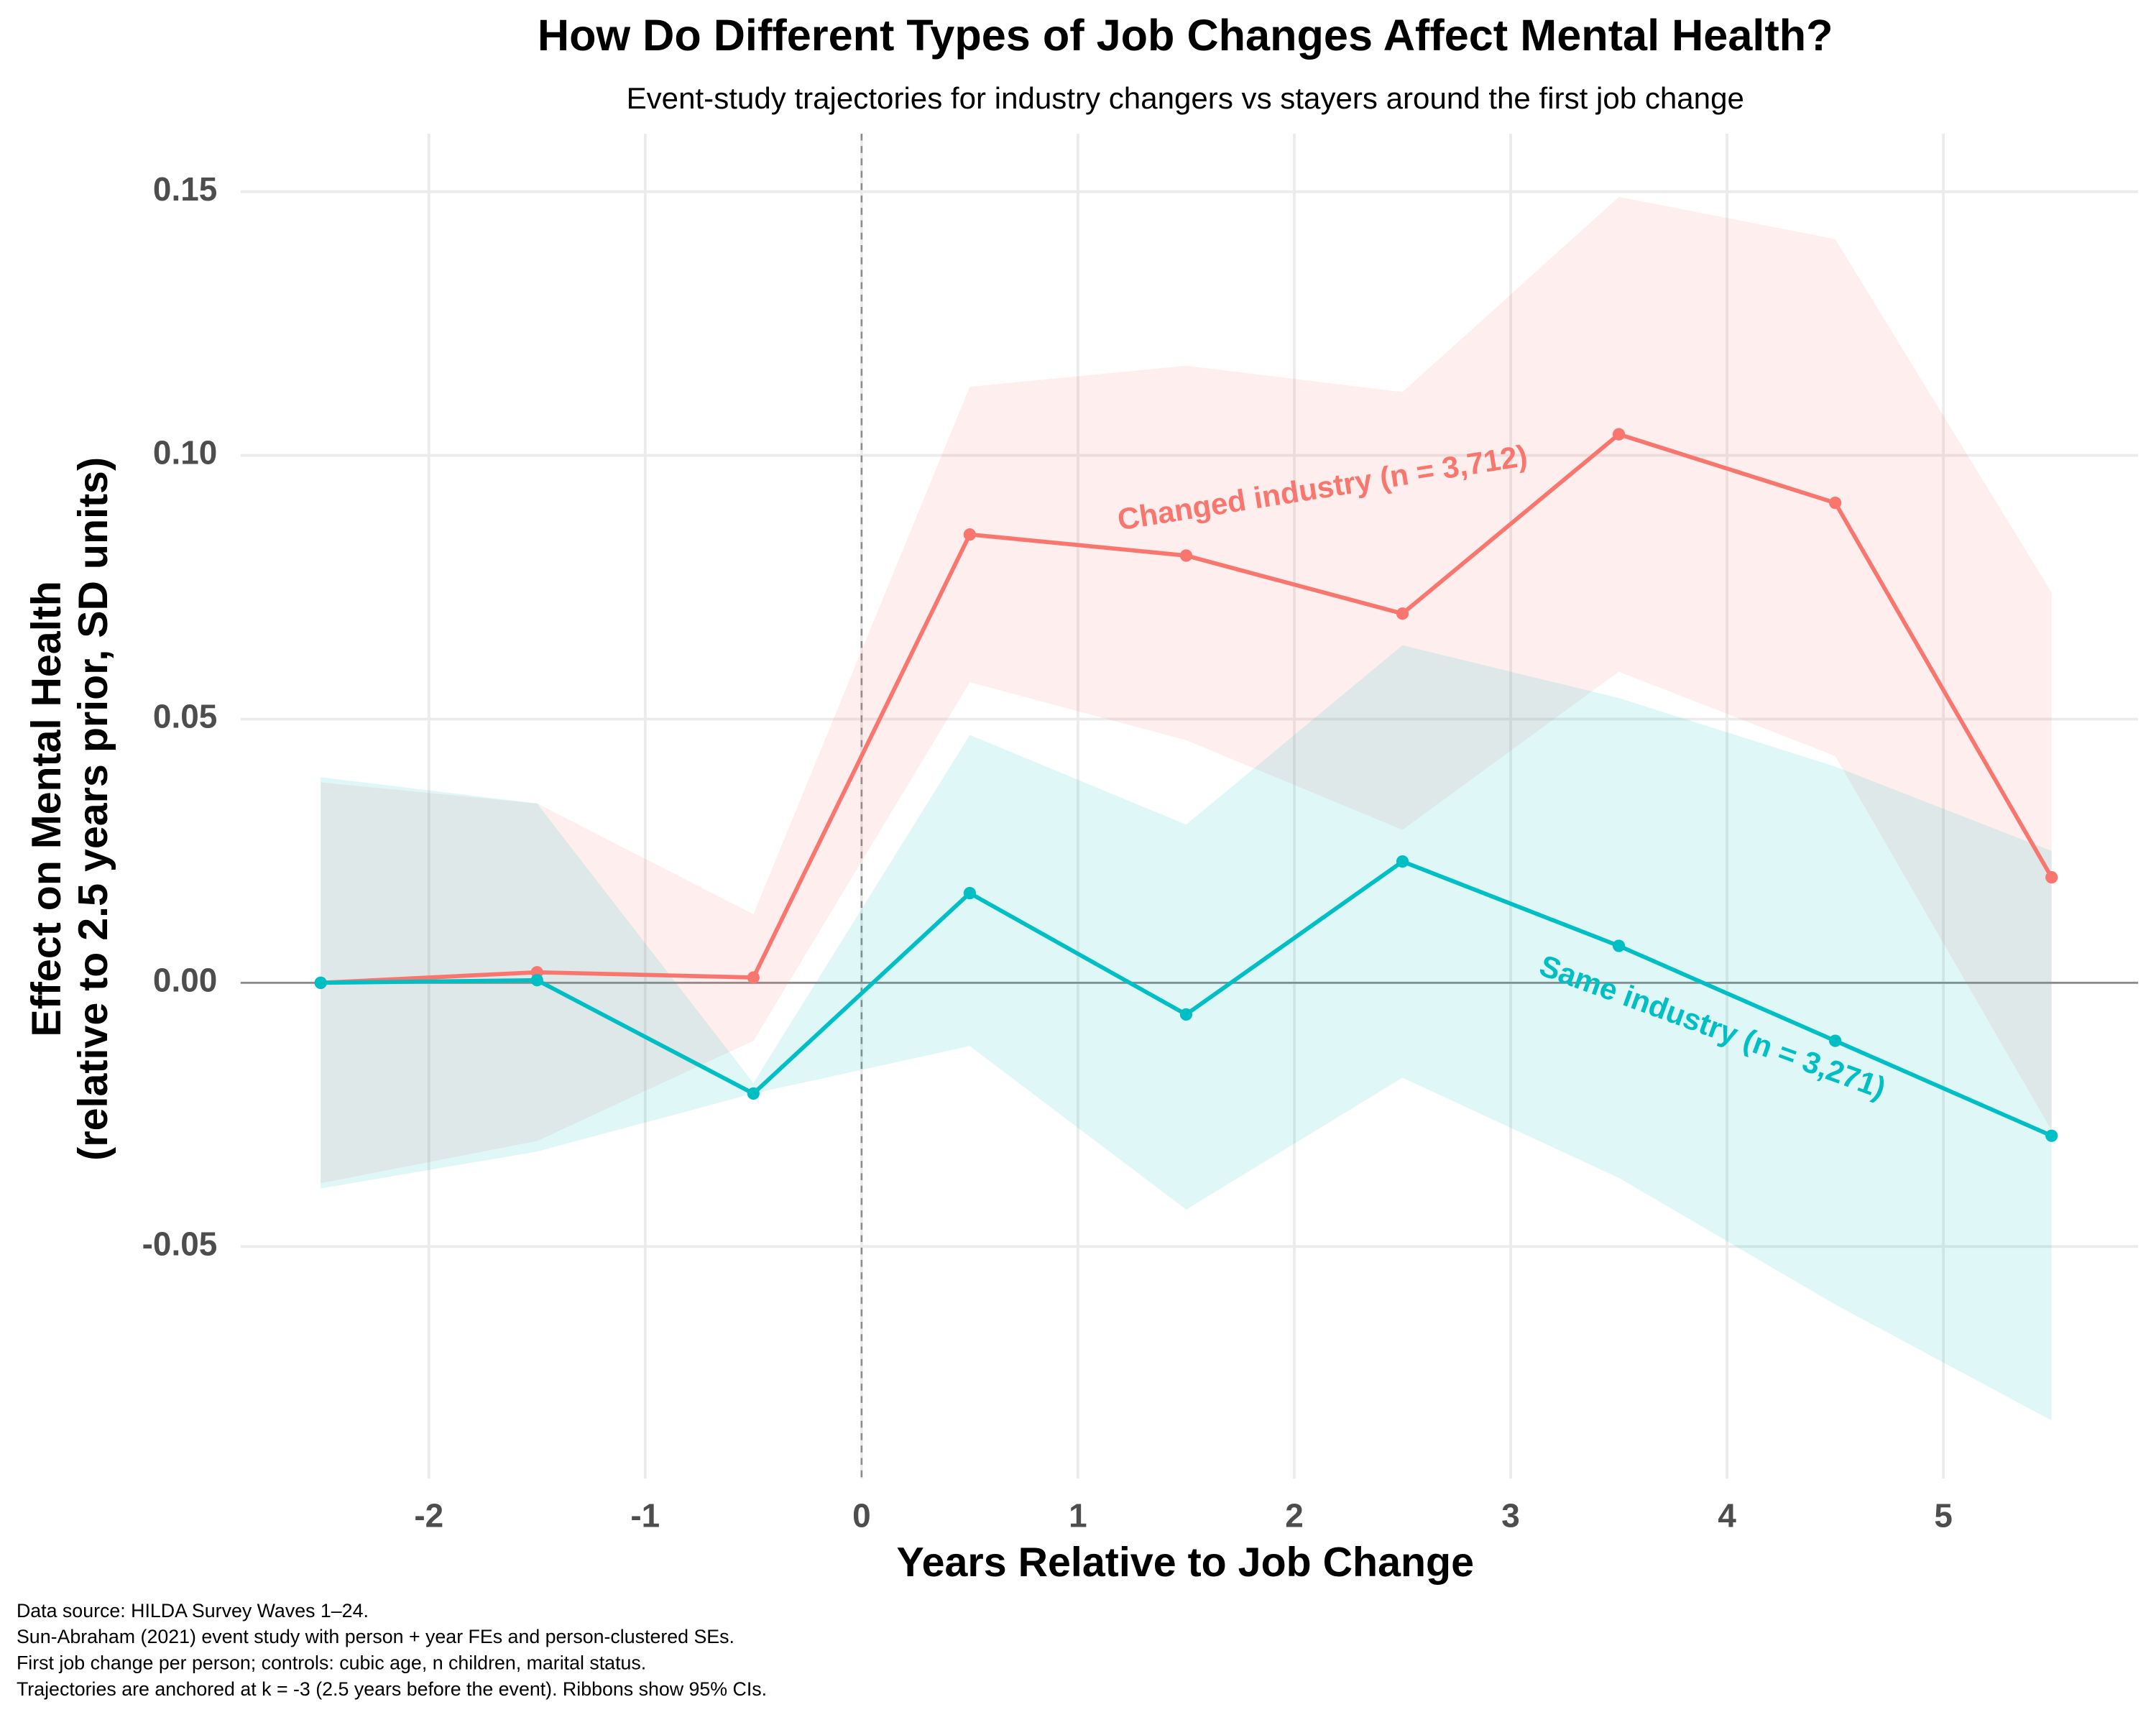  I want to click on x-axis-title: Years Relative to Job Change, so click(1185, 1563).